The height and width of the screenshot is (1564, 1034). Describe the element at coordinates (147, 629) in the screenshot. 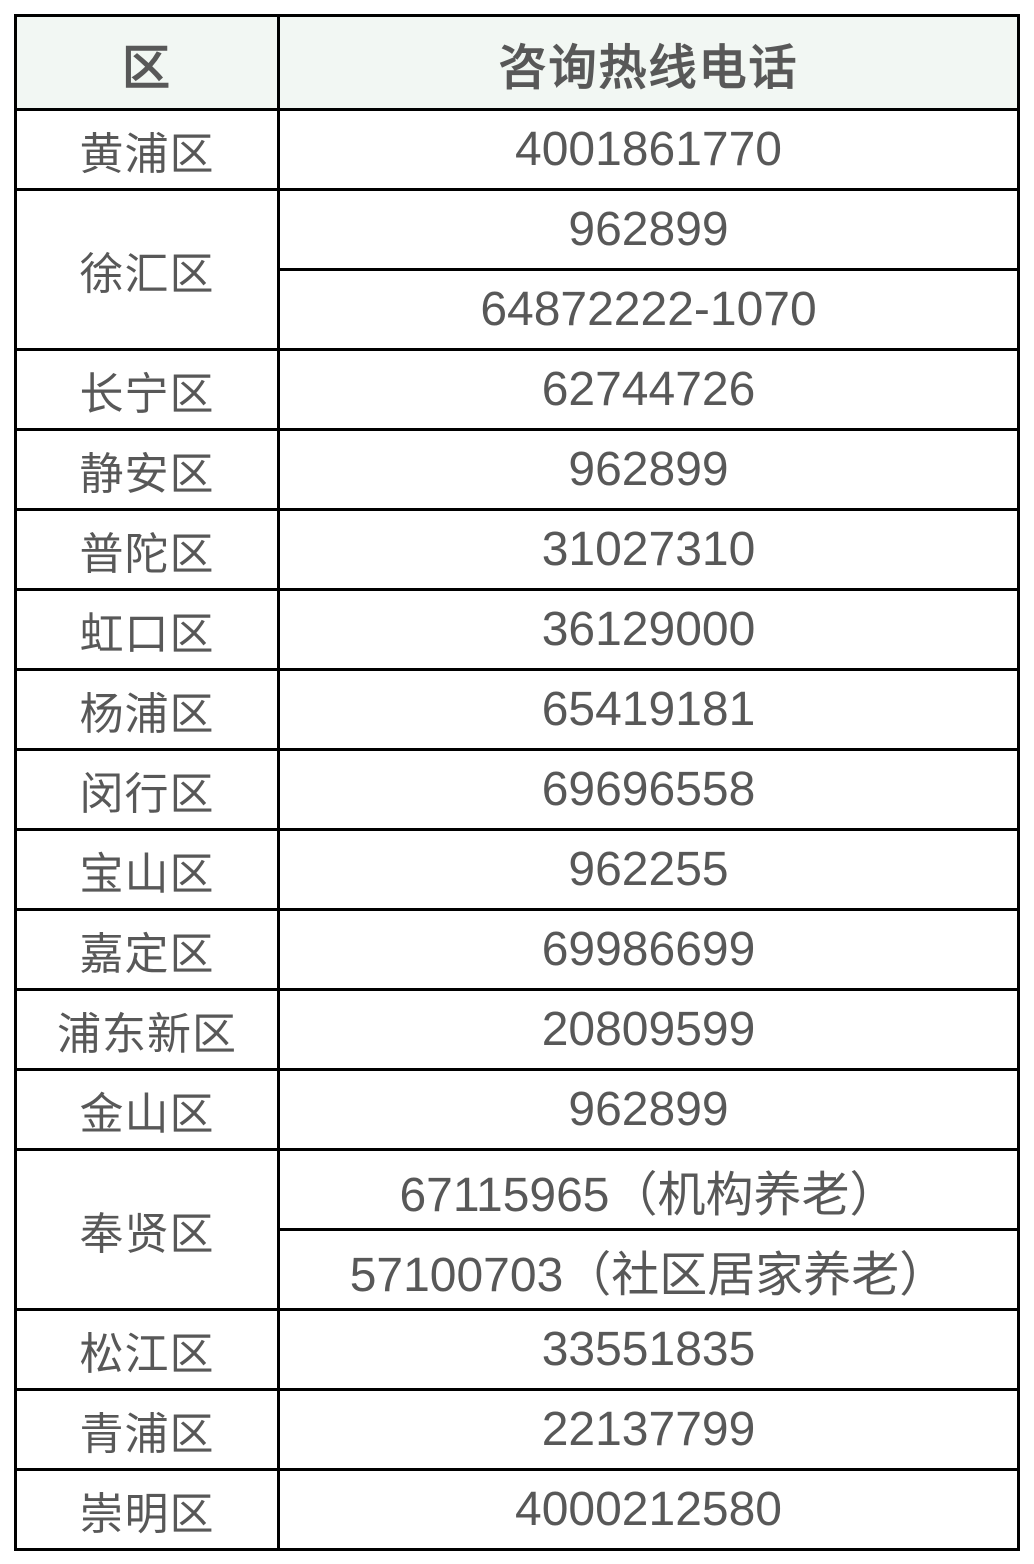

I see `district-cell: 虹口区` at that location.